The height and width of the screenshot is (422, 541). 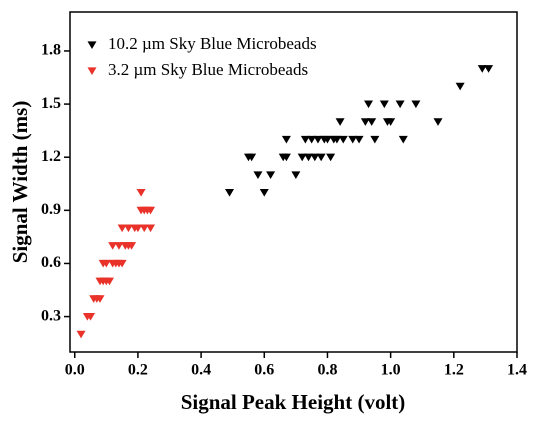 What do you see at coordinates (208, 69) in the screenshot?
I see `legend-label: 3.2 µm Sky Blue Microbeads` at bounding box center [208, 69].